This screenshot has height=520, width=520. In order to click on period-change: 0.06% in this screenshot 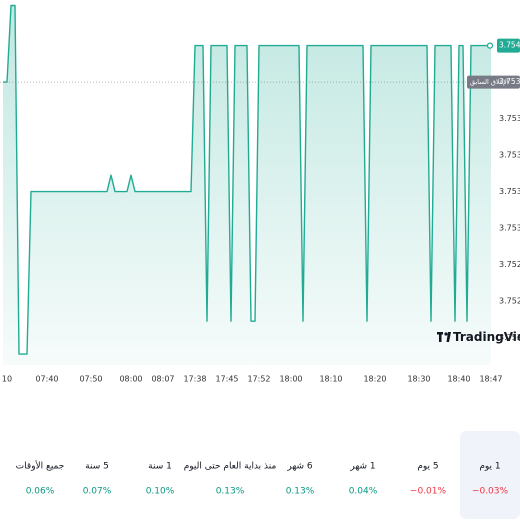, I will do `click(40, 492)`.